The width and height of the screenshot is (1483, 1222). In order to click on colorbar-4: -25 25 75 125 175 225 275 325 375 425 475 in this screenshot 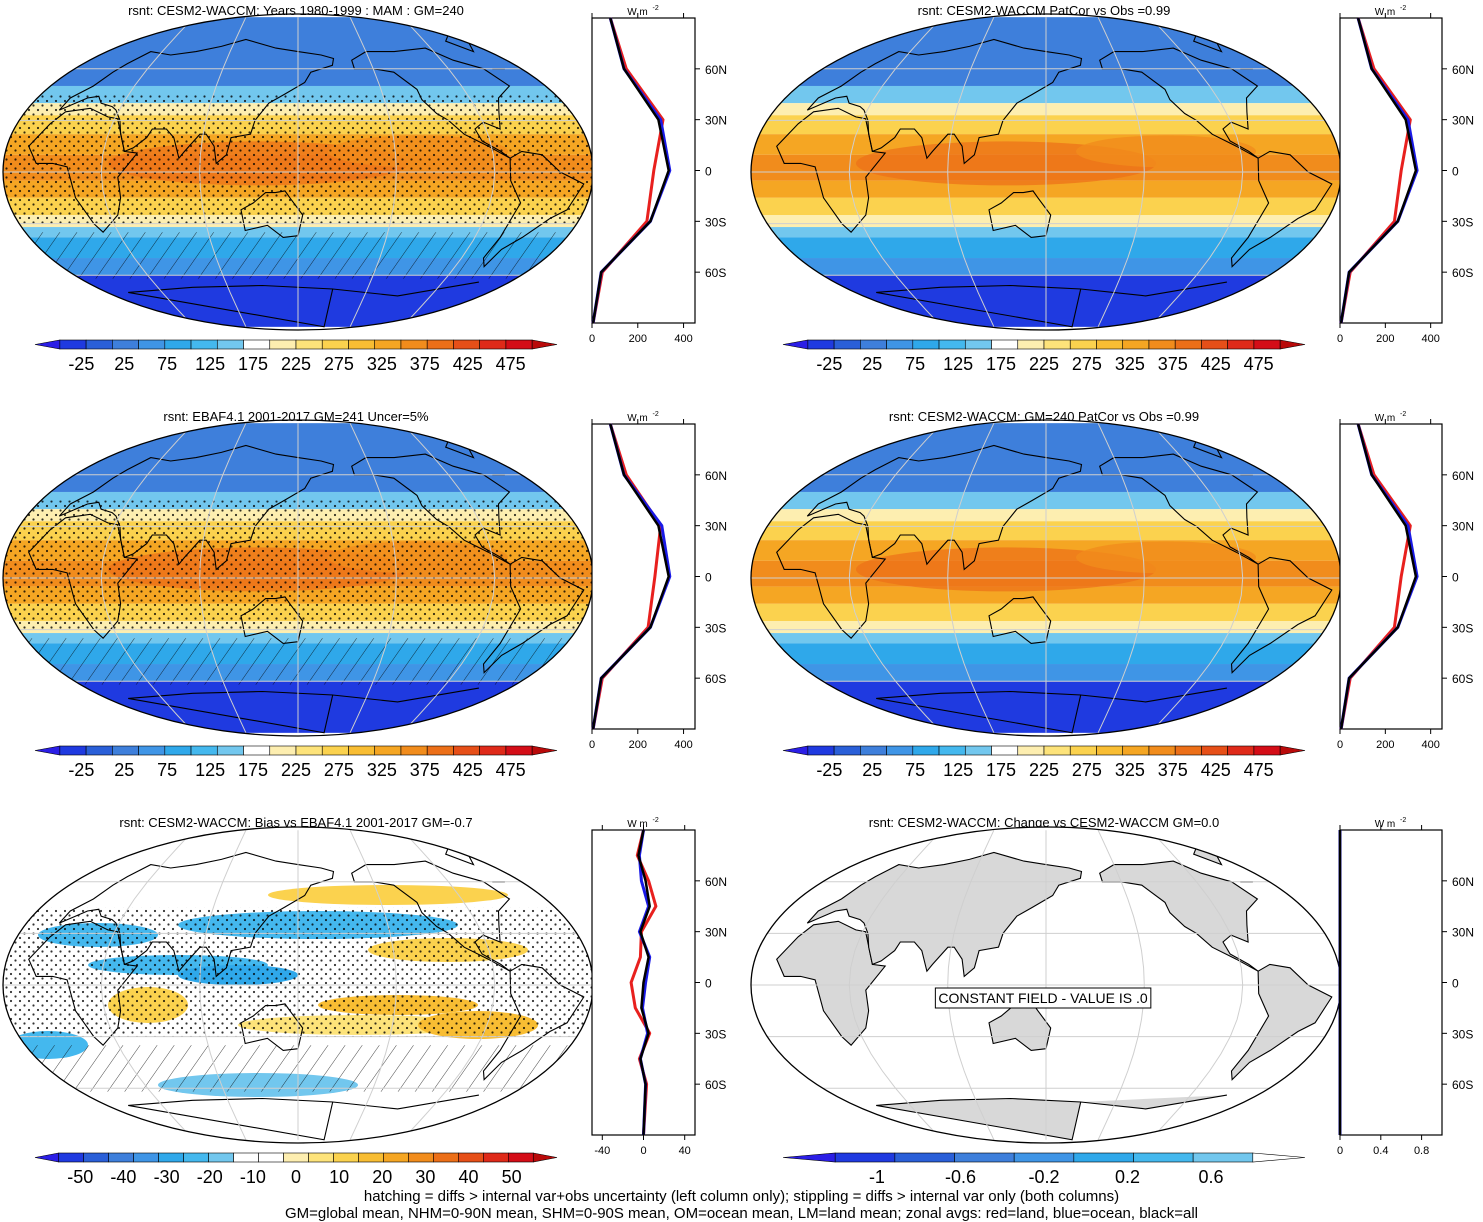, I will do `click(1044, 762)`.